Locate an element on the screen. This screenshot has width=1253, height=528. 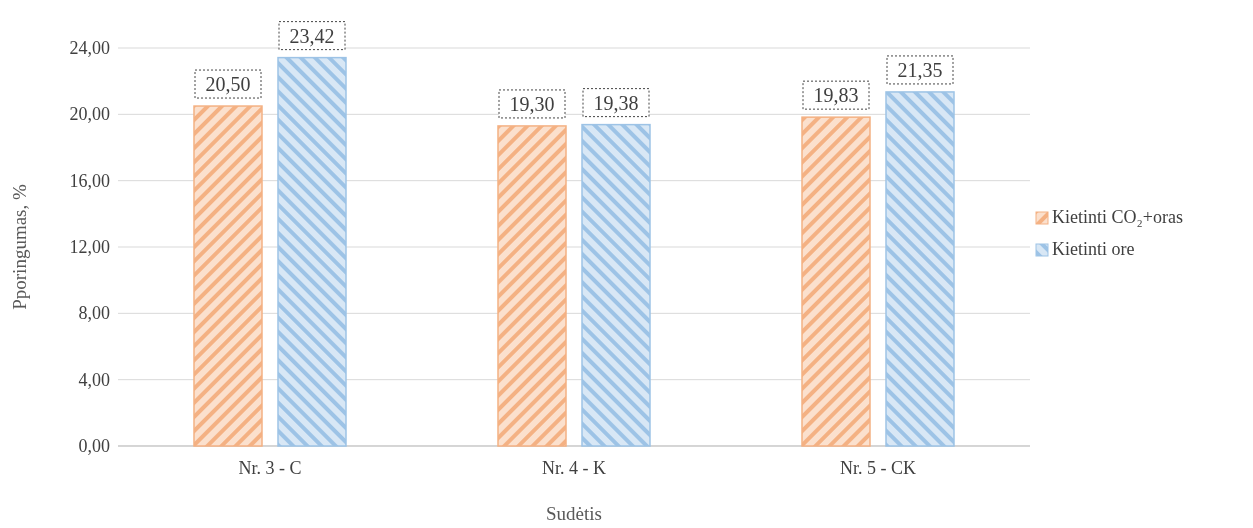
y-tick-label: 4,00 is located at coordinates (94, 379).